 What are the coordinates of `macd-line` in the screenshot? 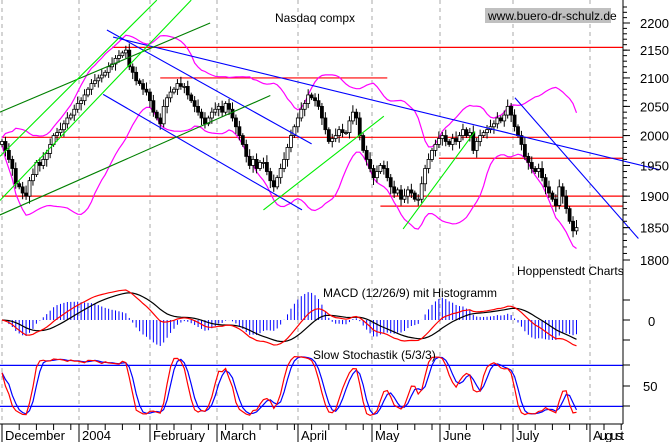 It's located at (289, 318).